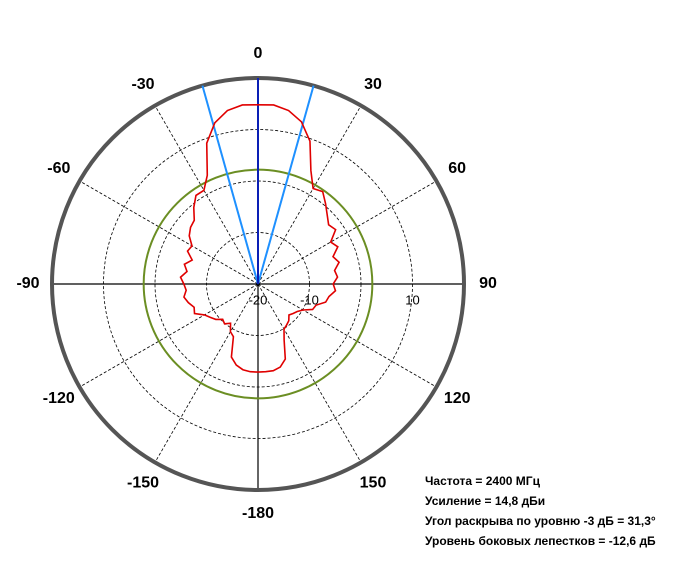  I want to click on angle-tick-label: -150, so click(143, 482).